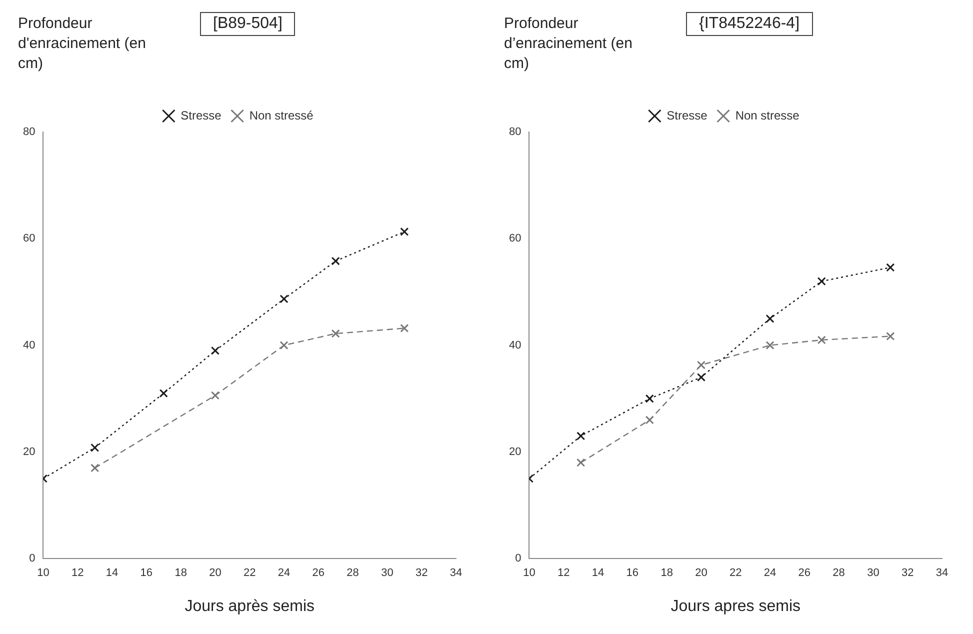  What do you see at coordinates (82, 44) in the screenshot?
I see `y-axis-title: Profondeur d'enracinement (en cm)` at bounding box center [82, 44].